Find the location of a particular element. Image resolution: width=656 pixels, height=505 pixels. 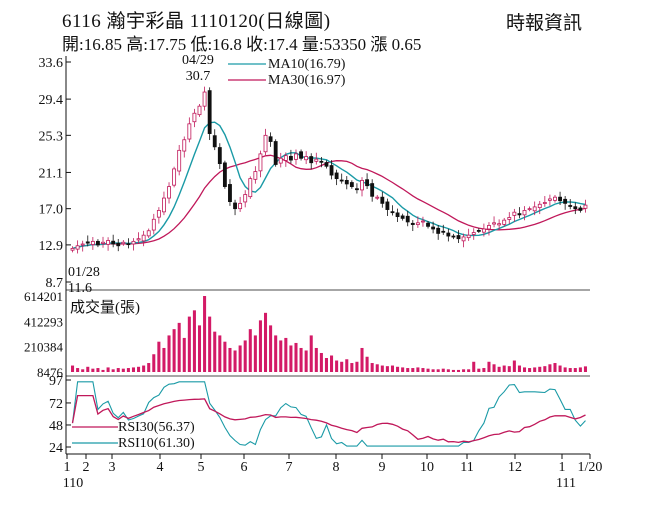

price-legend-label: MA10(16.79) is located at coordinates (307, 64).